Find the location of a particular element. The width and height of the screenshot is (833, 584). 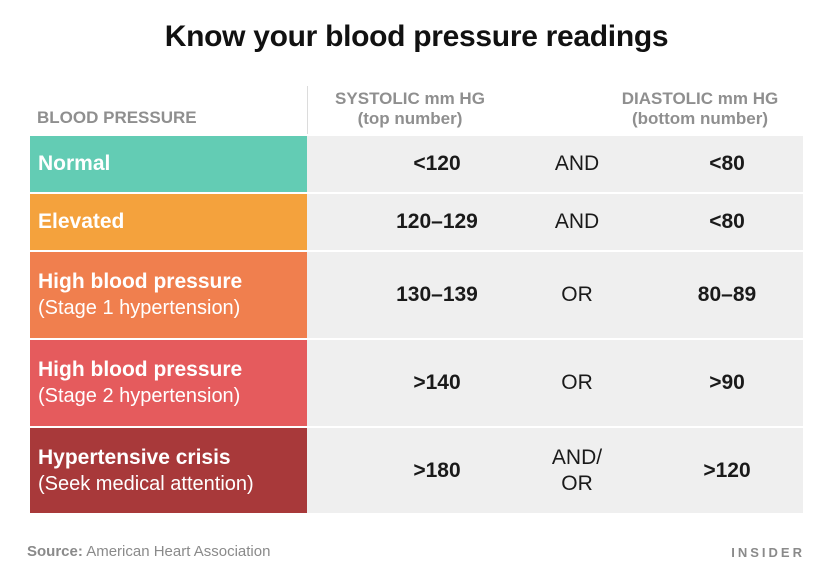

header-category: BLOOD PRESSURE is located at coordinates (117, 117).